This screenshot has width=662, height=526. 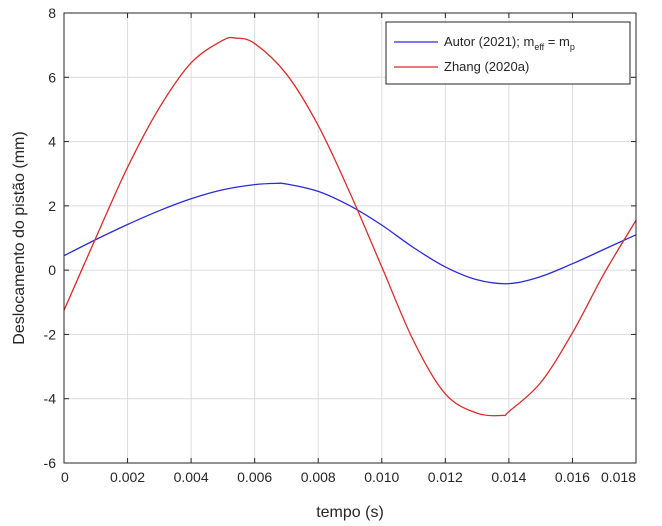 I want to click on x-tick-label: 0.006, so click(x=254, y=477).